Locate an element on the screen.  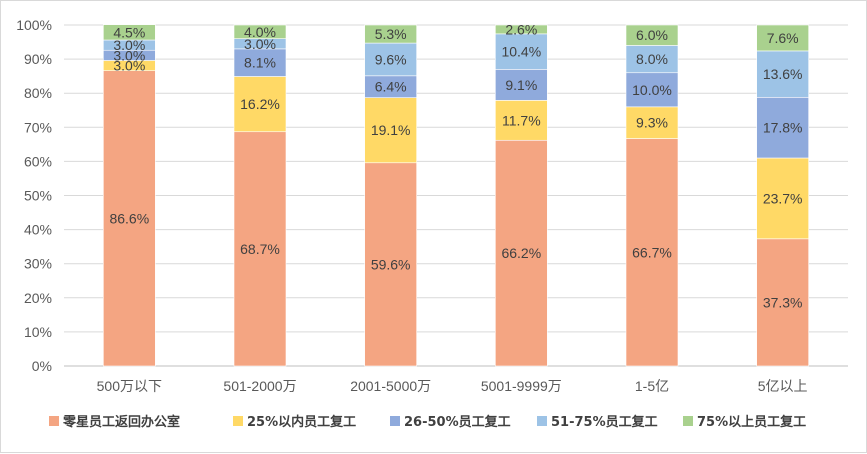
y-tick-label: 60% is located at coordinates (38, 161).